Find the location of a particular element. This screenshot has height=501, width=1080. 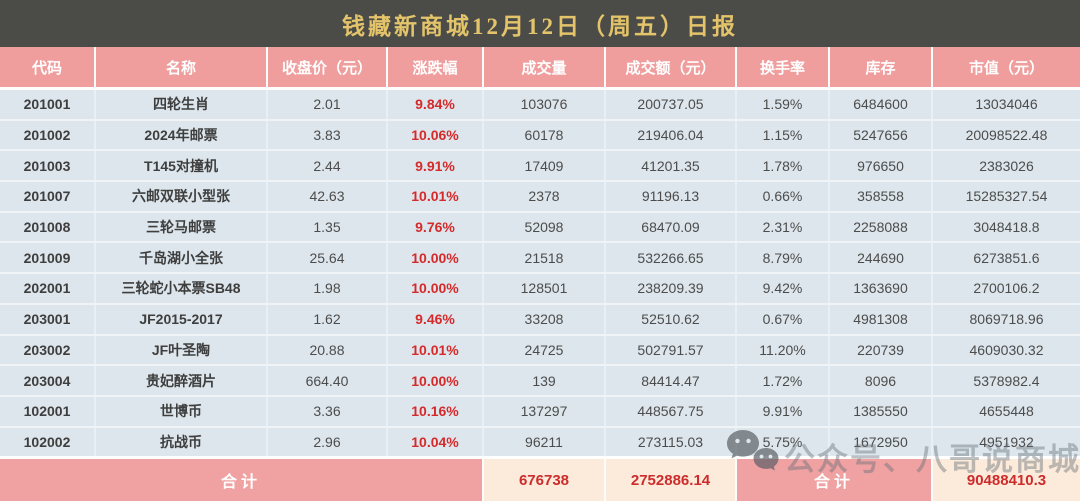

column-header-code: 代码 is located at coordinates (48, 68).